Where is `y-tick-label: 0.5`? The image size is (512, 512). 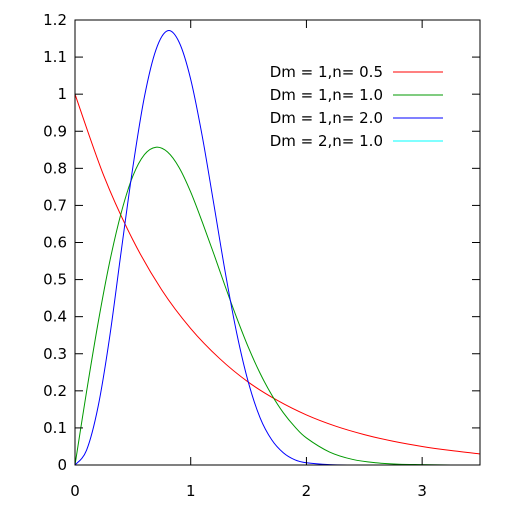 y-tick-label: 0.5 is located at coordinates (55, 280).